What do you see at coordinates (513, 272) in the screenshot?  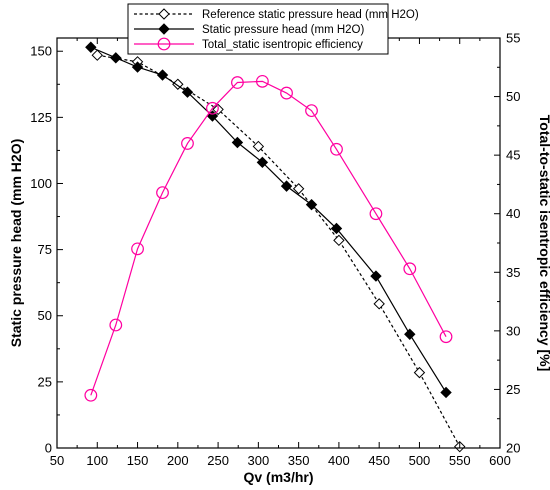 I see `y2-tick-label: 35` at bounding box center [513, 272].